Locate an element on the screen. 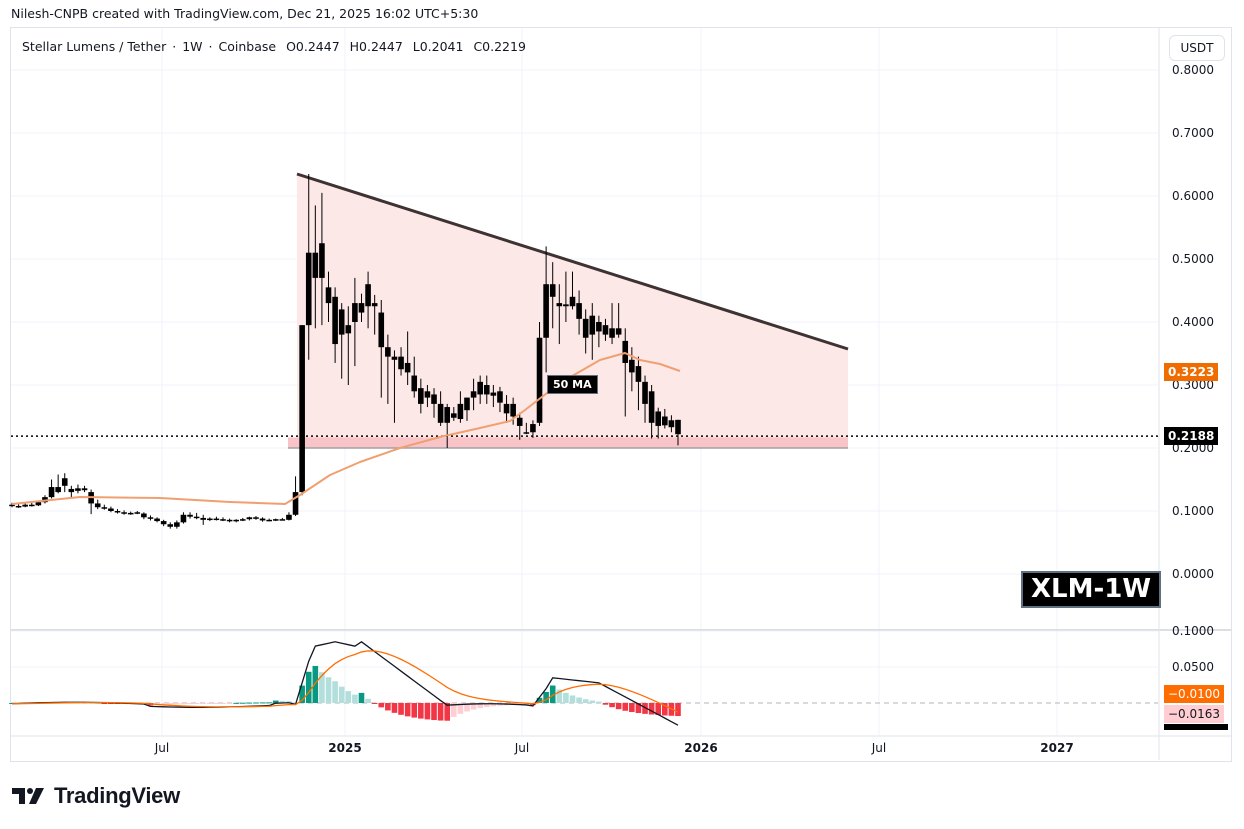 The height and width of the screenshot is (829, 1244). tradingview-logo: TradingView is located at coordinates (96, 796).